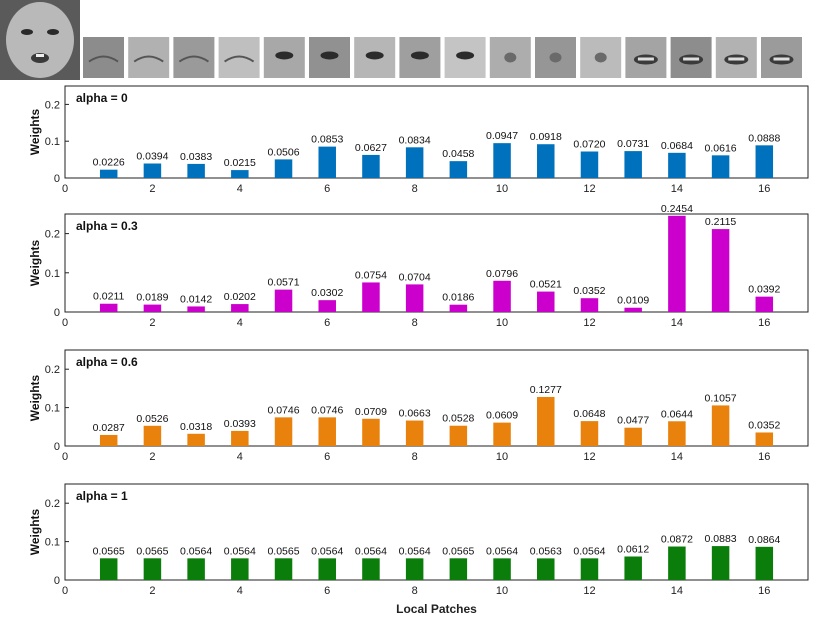  Describe the element at coordinates (721, 148) in the screenshot. I see `data-label-15: 0.0616` at that location.